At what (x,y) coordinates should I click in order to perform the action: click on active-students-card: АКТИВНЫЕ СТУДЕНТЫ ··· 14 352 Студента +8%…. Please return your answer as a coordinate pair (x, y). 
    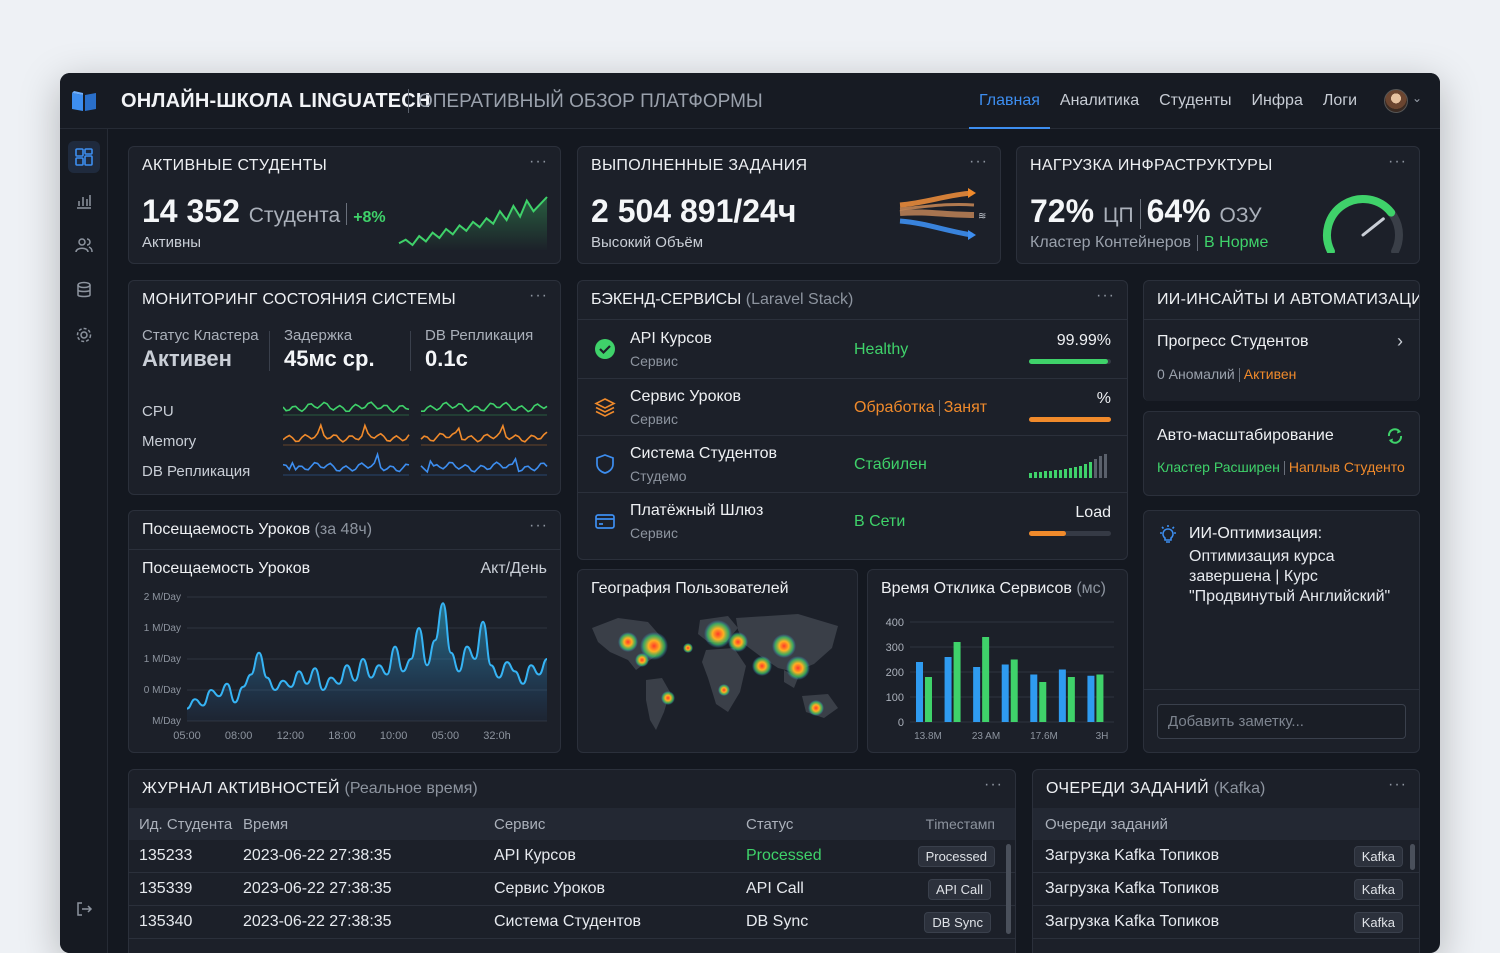
    Looking at the image, I should click on (344, 205).